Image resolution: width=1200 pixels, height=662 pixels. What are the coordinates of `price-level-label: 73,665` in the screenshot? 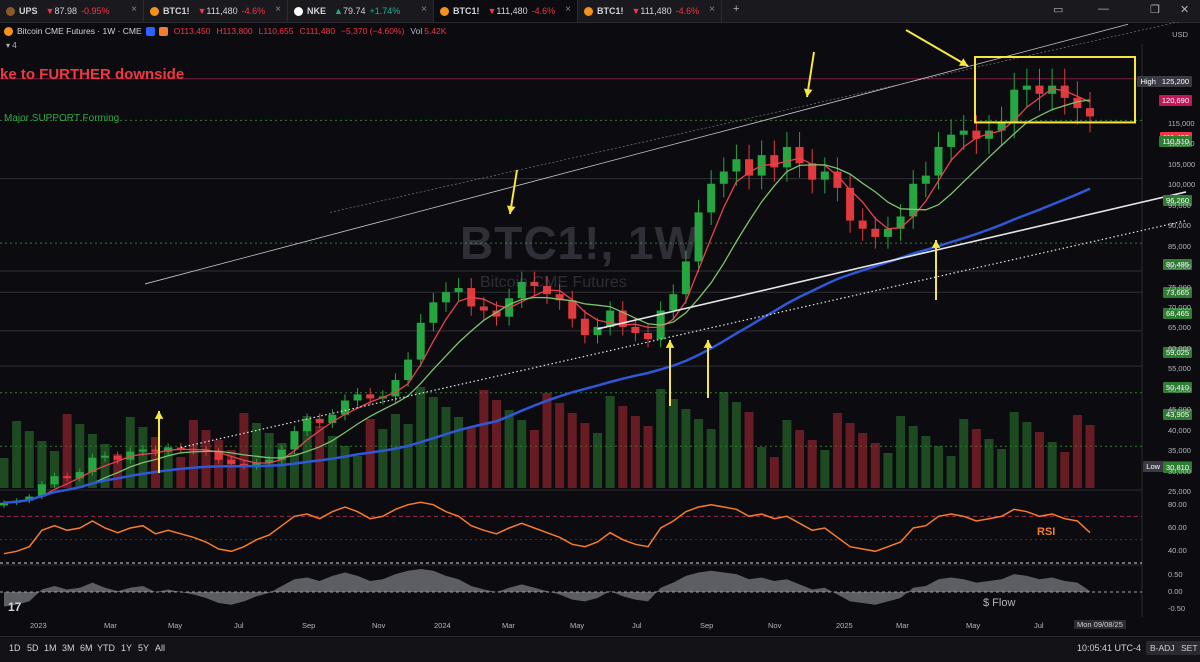 It's located at (1177, 292).